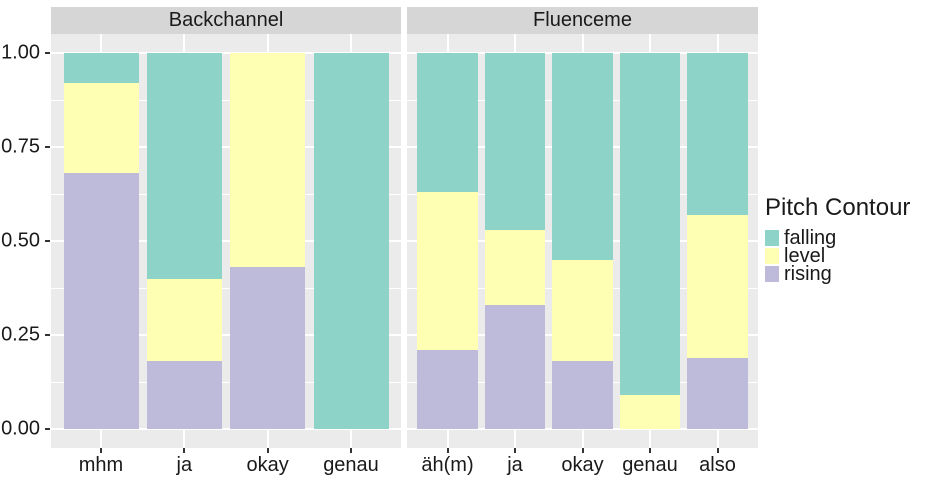  I want to click on facet-strip-label: Fluenceme, so click(582, 20).